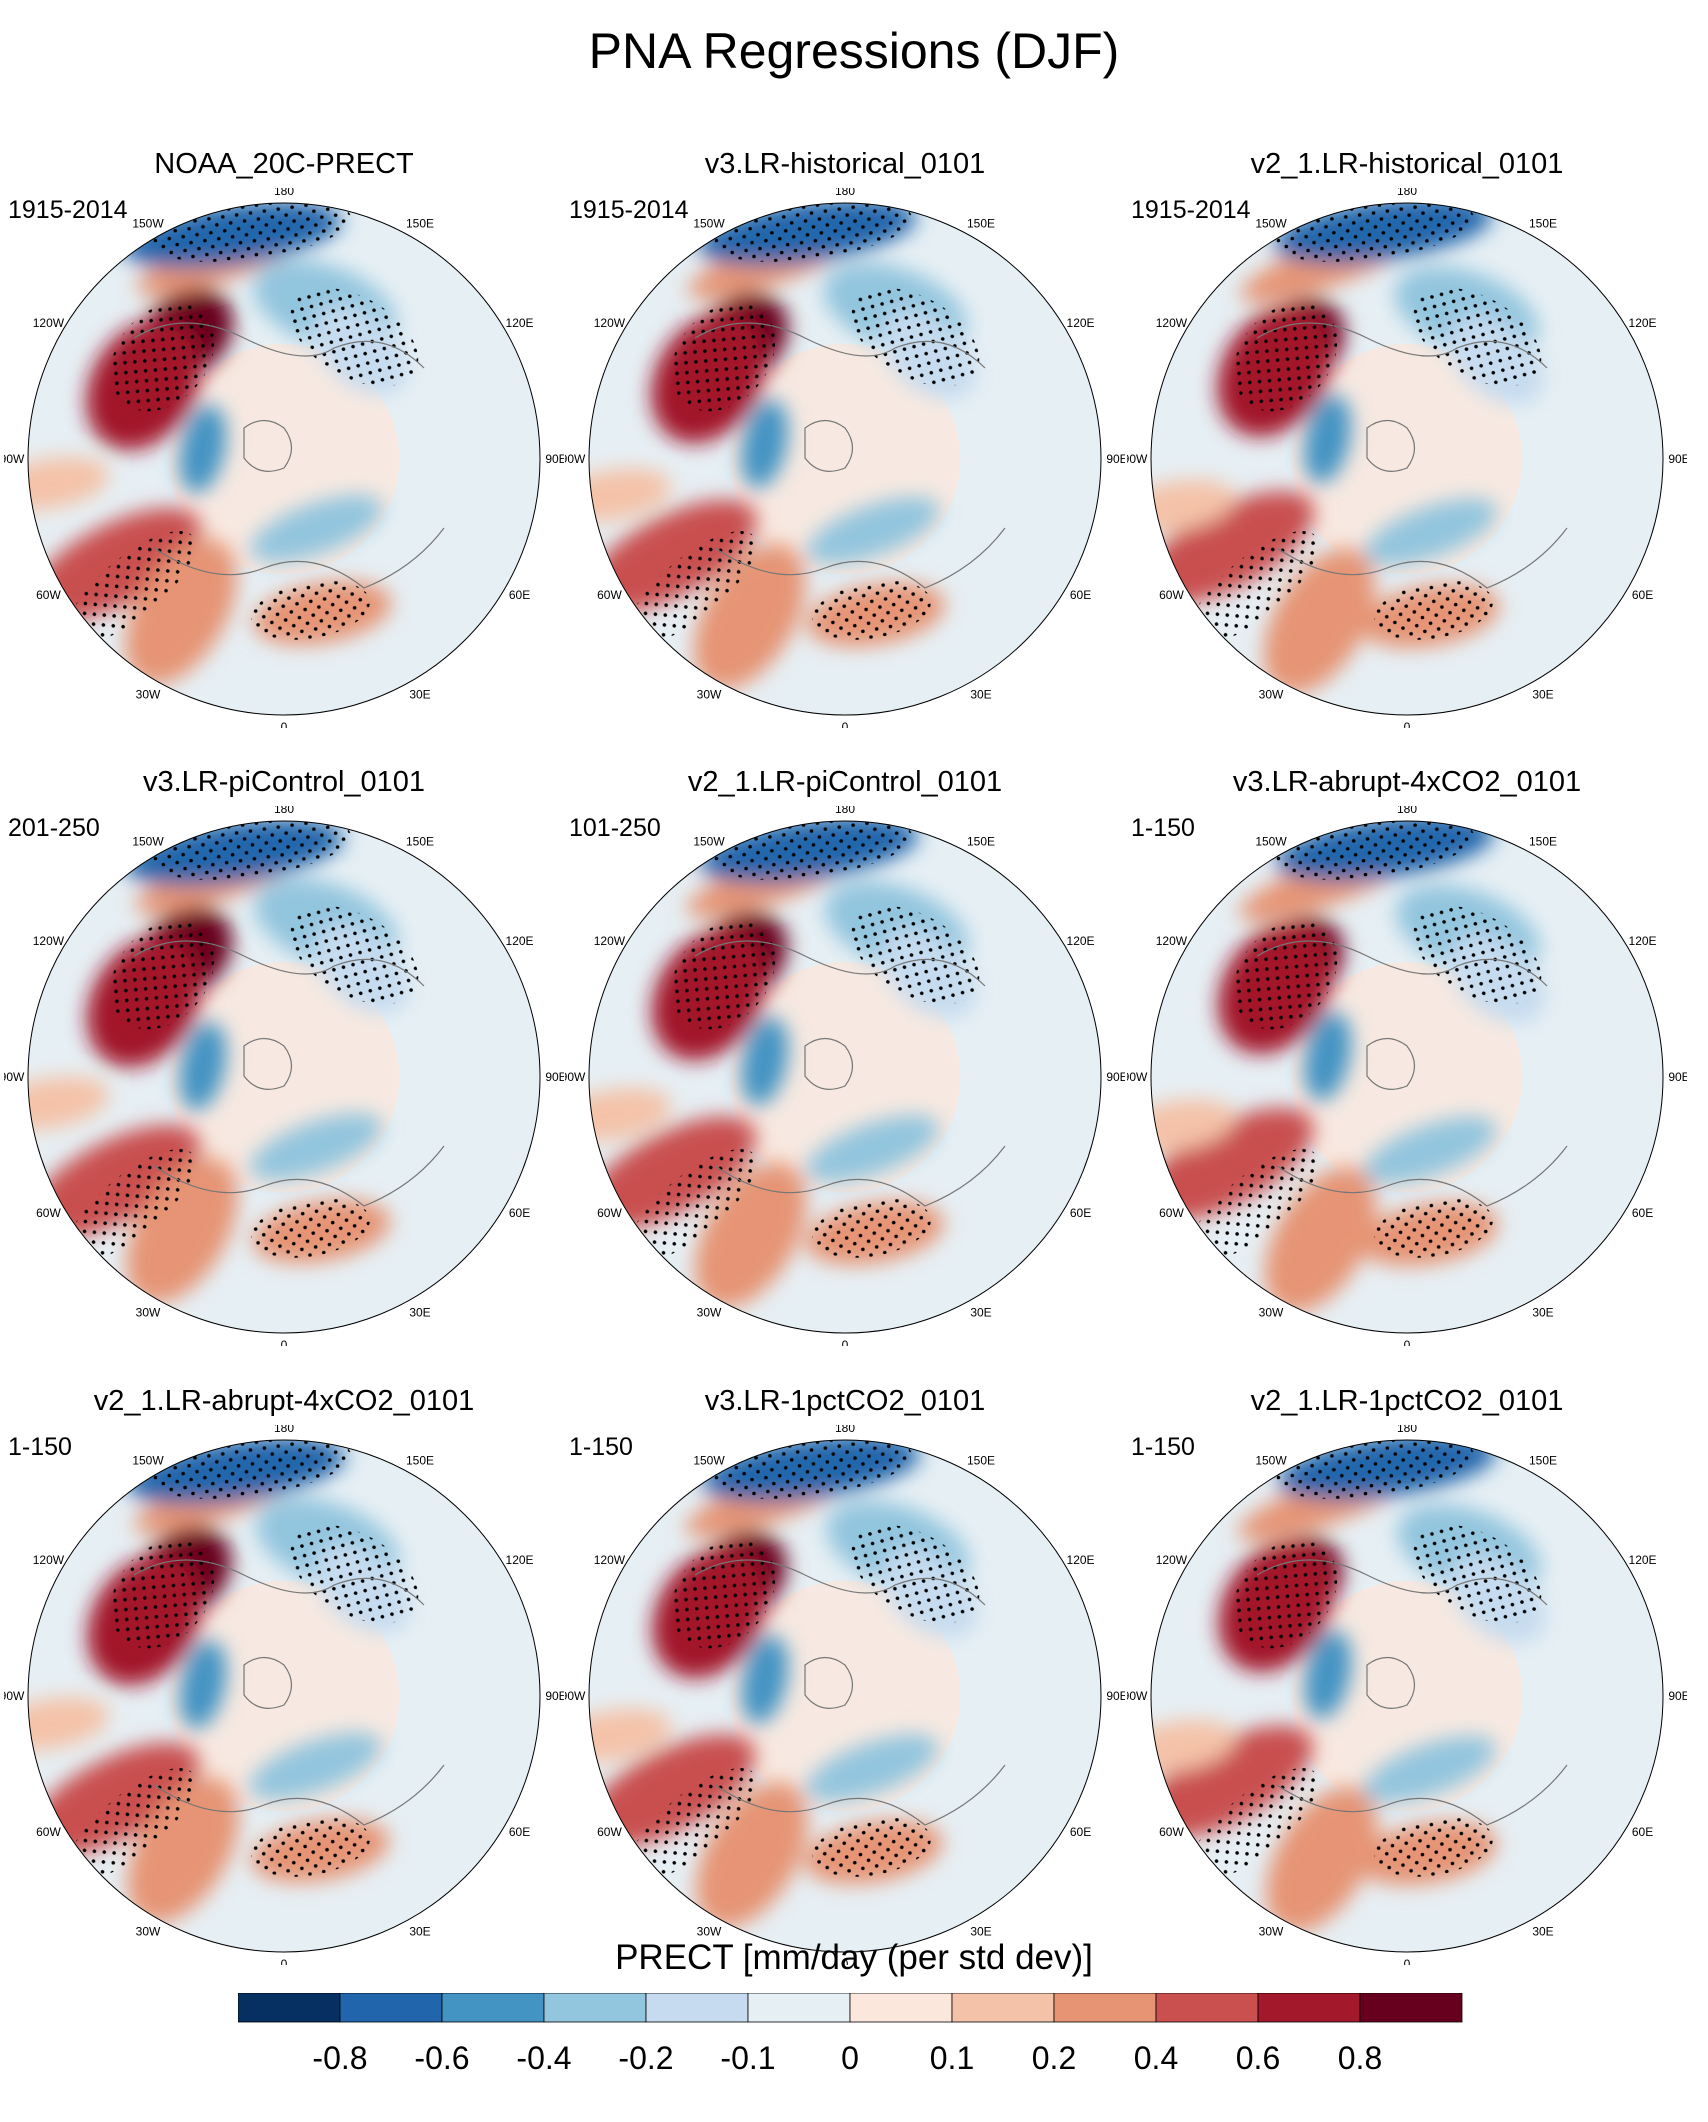 This screenshot has height=2122, width=1708. Describe the element at coordinates (543, 2058) in the screenshot. I see `colorbar-tick: -0.4` at that location.